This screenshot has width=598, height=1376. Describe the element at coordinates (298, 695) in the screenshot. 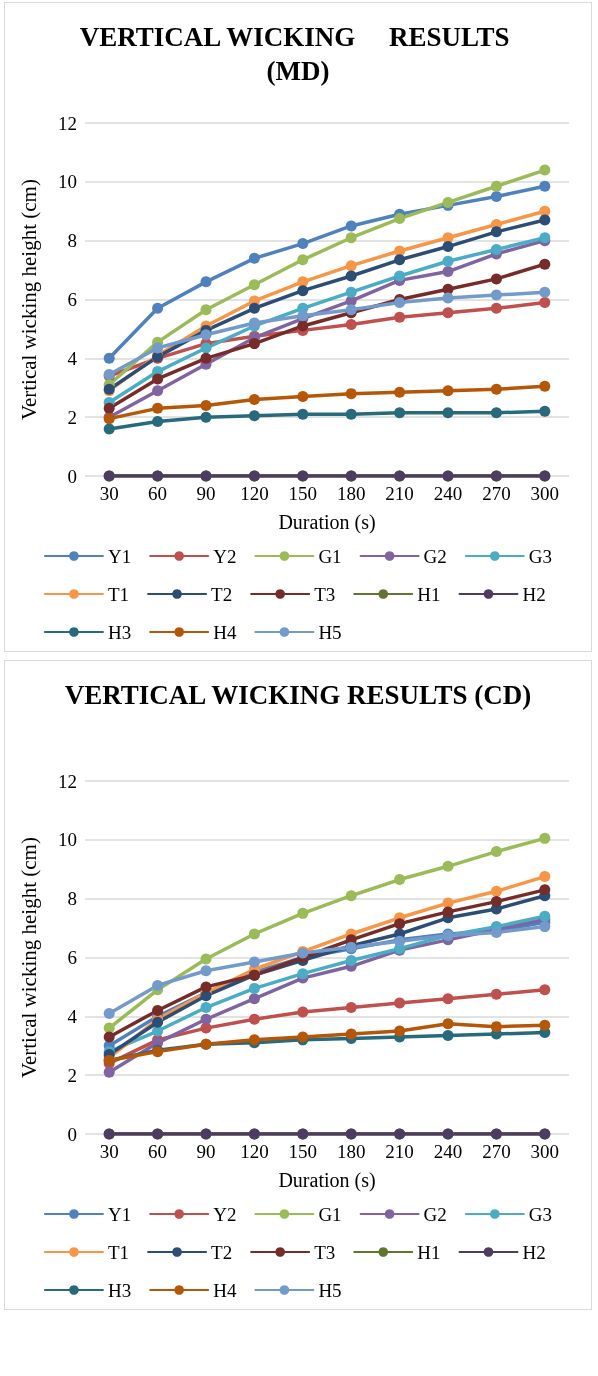

I see `chart-title: VERTICAL WICKING RESULTS (CD)` at that location.